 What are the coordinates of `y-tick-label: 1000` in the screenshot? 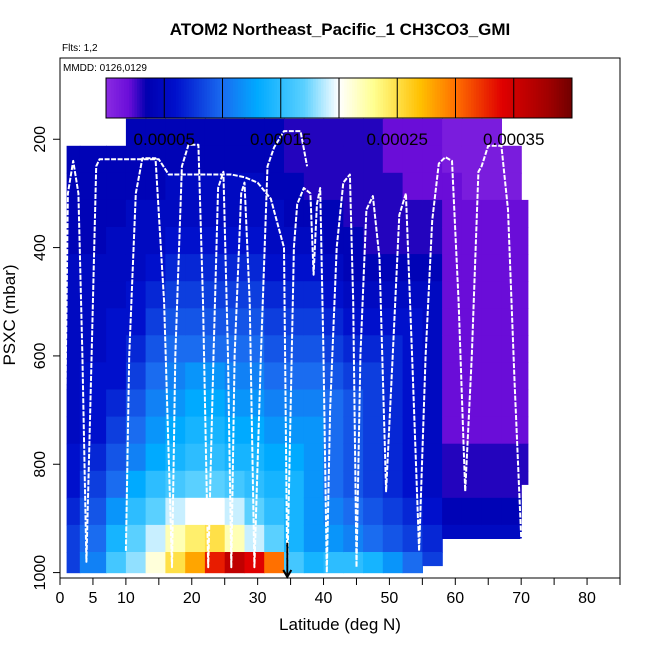 It's located at (40, 573).